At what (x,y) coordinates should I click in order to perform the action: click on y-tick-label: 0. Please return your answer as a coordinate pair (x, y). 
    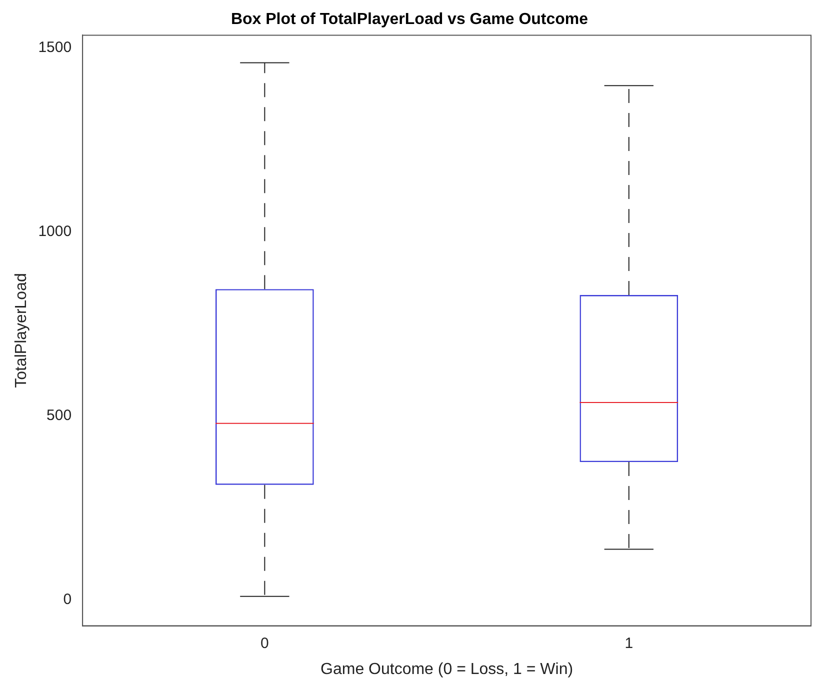
    Looking at the image, I should click on (67, 599).